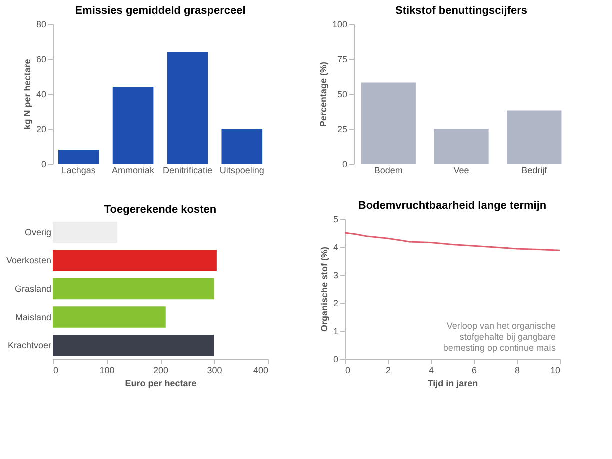  Describe the element at coordinates (388, 171) in the screenshot. I see `x-tick-label: Bodem` at that location.